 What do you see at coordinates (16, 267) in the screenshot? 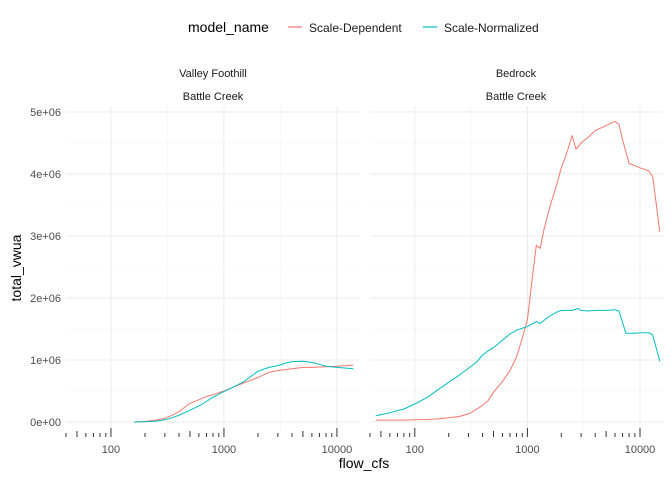
I see `y-axis-title: total_vwua` at bounding box center [16, 267].